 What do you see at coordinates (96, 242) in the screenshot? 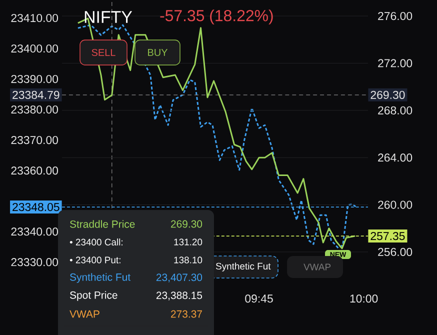
I see `annotation: • 23400 Call:` at bounding box center [96, 242].